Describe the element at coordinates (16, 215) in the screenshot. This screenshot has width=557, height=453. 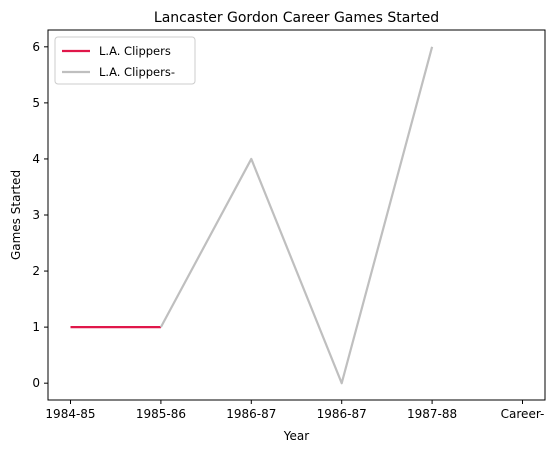
I see `y-axis-label: Games Started` at that location.